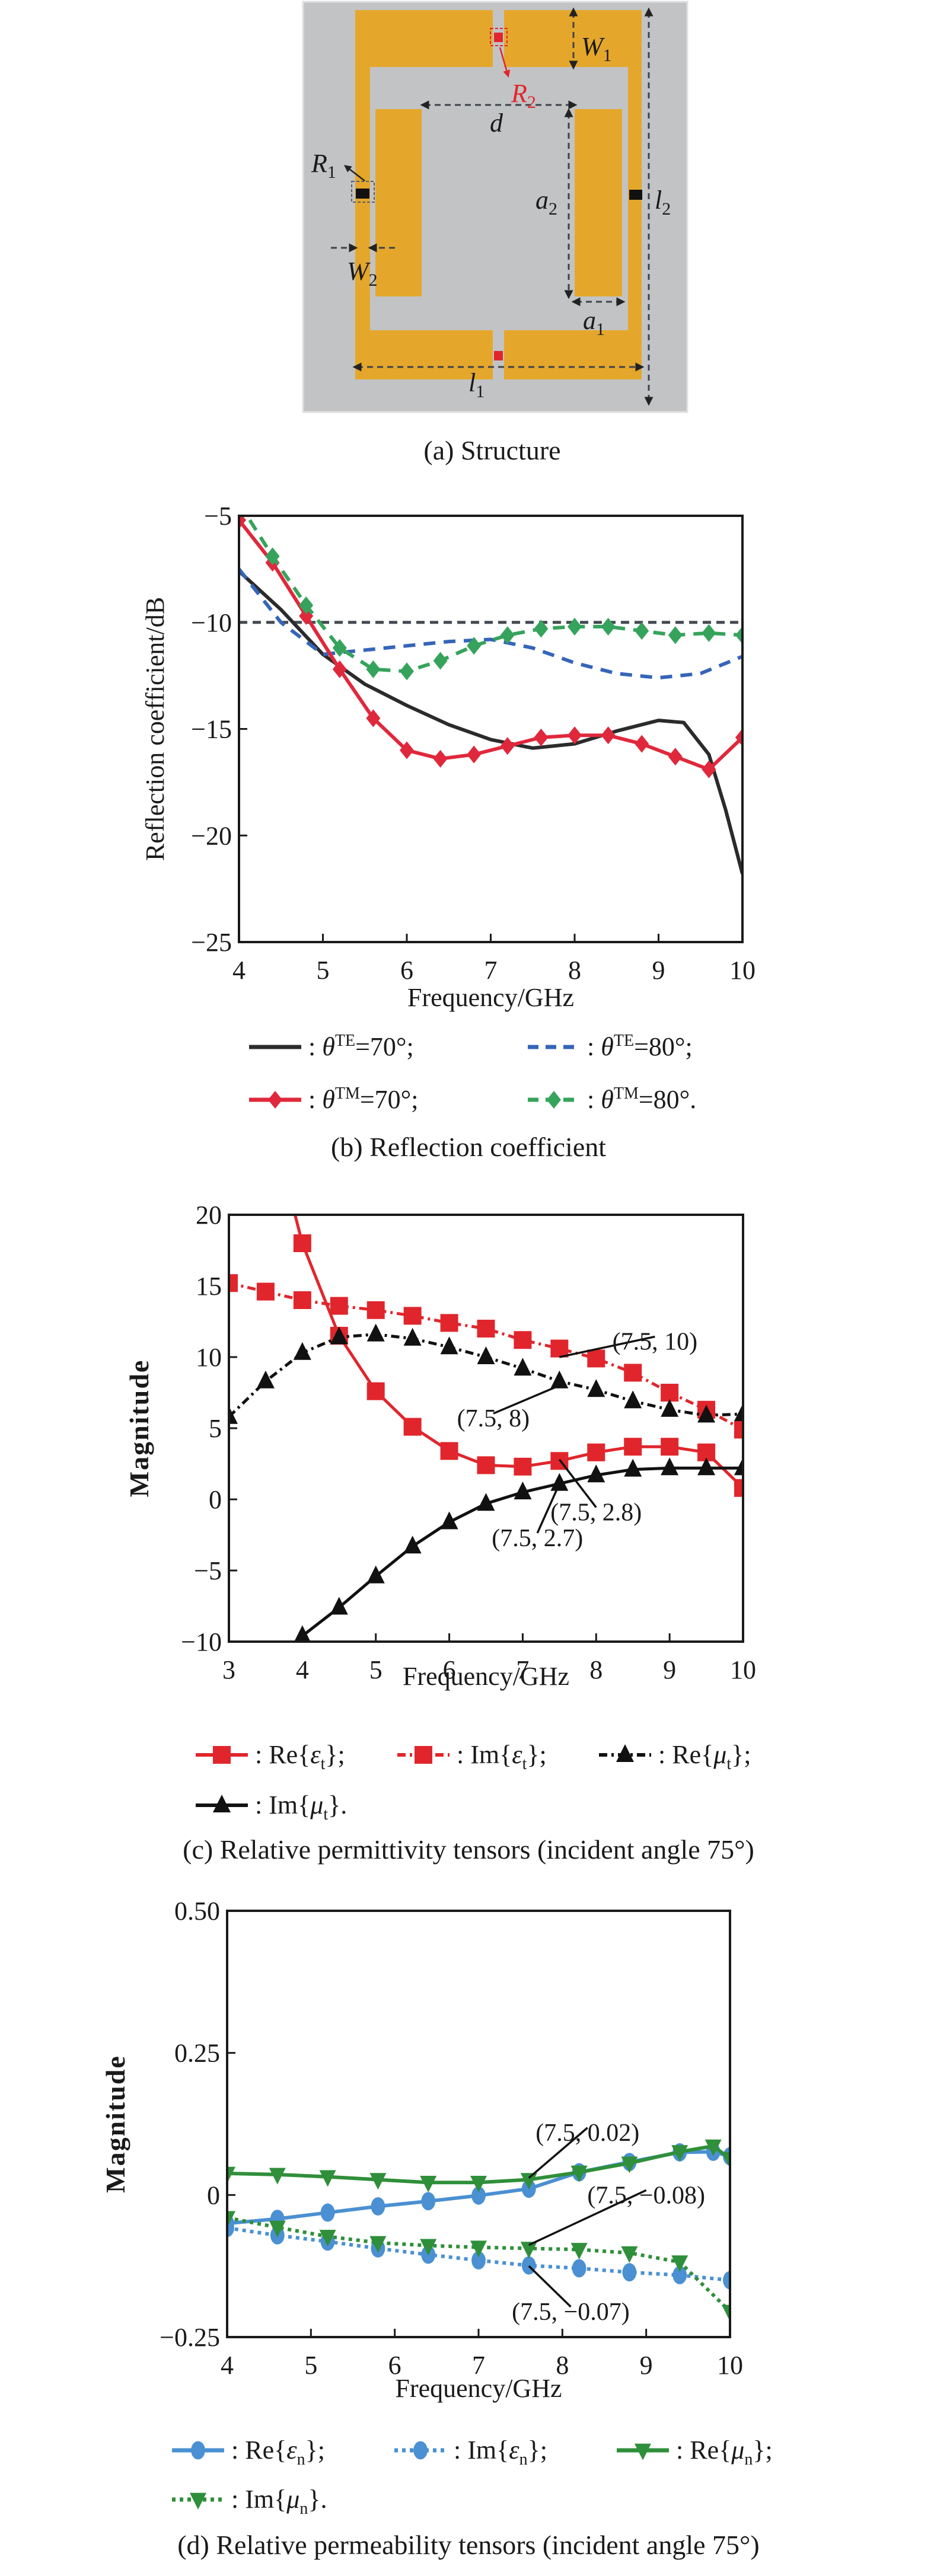 The height and width of the screenshot is (2576, 934). I want to click on legend-item-1: : θTE=80°;, so click(611, 1046).